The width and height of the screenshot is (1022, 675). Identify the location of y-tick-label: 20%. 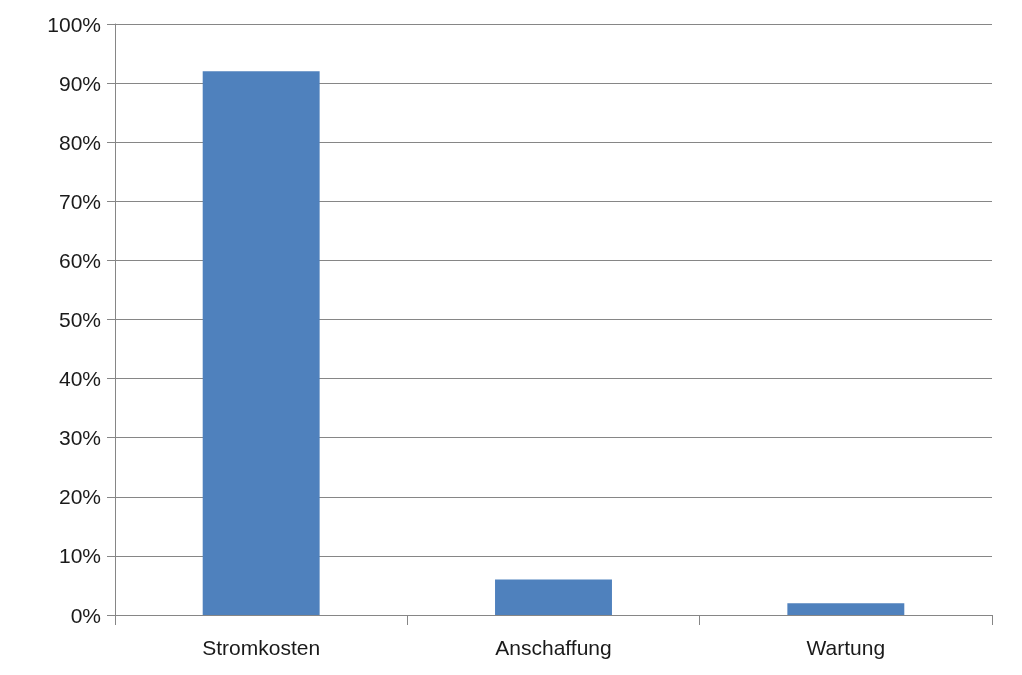
(79, 497).